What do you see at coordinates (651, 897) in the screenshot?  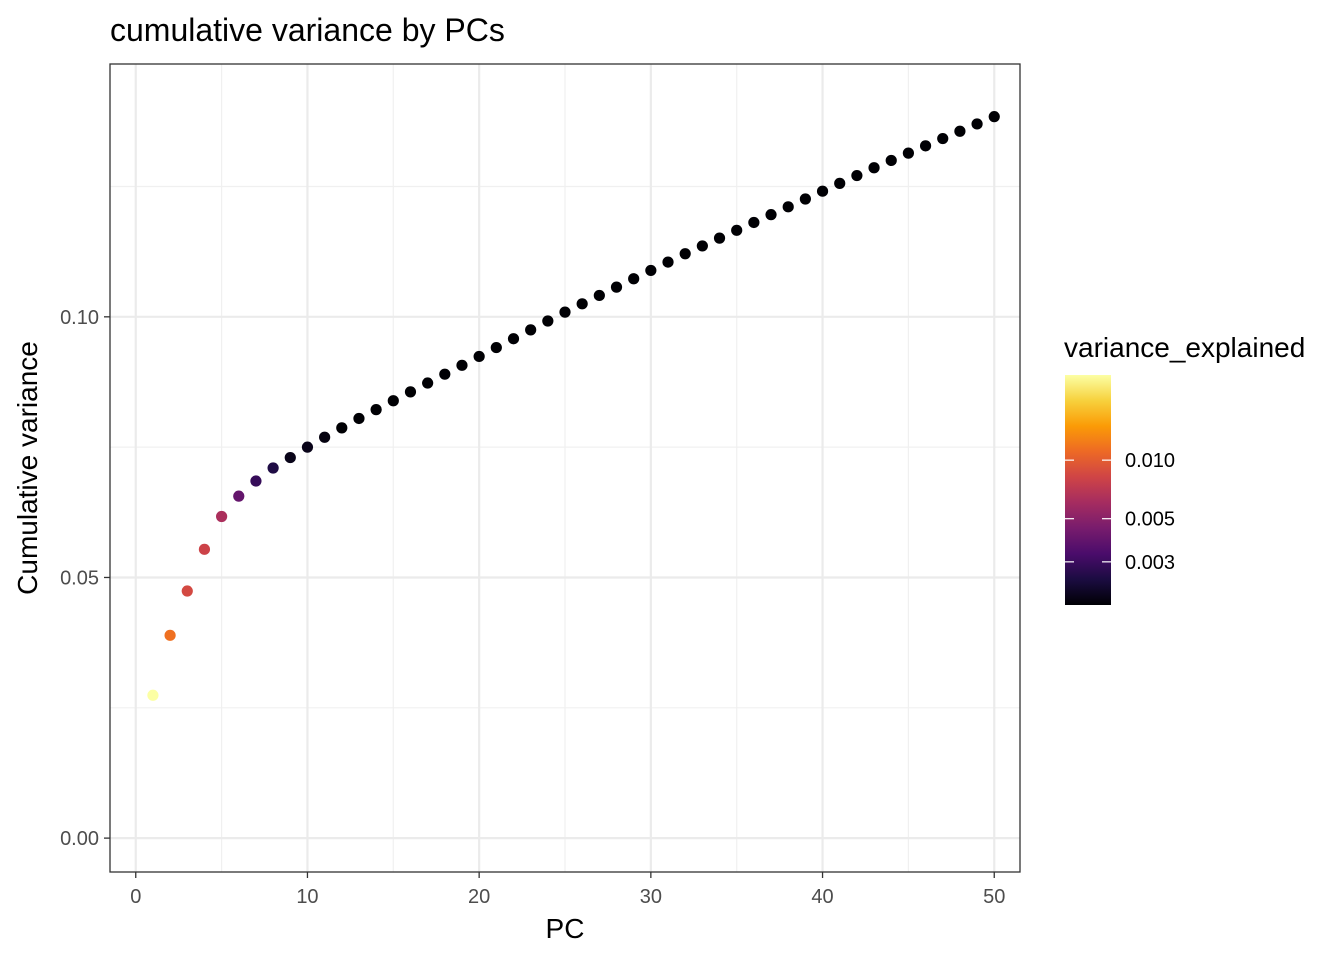 I see `x-tick-label: 30` at bounding box center [651, 897].